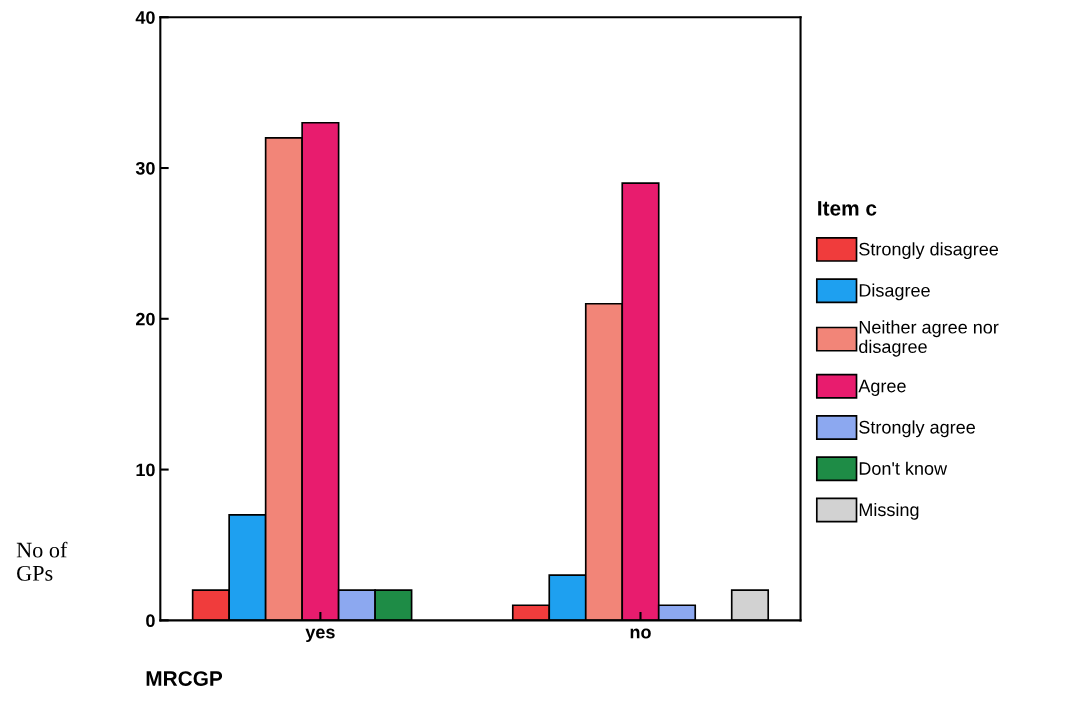  Describe the element at coordinates (150, 621) in the screenshot. I see `y-tick-label: 0` at that location.